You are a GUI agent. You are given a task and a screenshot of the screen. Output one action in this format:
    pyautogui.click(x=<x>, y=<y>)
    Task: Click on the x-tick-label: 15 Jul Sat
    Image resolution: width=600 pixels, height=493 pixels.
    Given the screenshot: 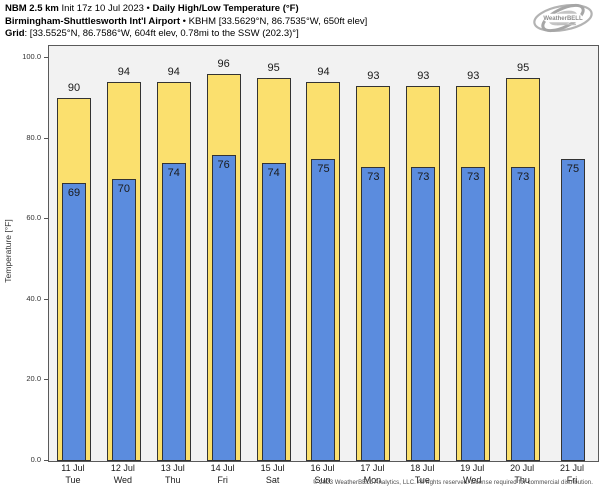 What is the action you would take?
    pyautogui.click(x=273, y=474)
    